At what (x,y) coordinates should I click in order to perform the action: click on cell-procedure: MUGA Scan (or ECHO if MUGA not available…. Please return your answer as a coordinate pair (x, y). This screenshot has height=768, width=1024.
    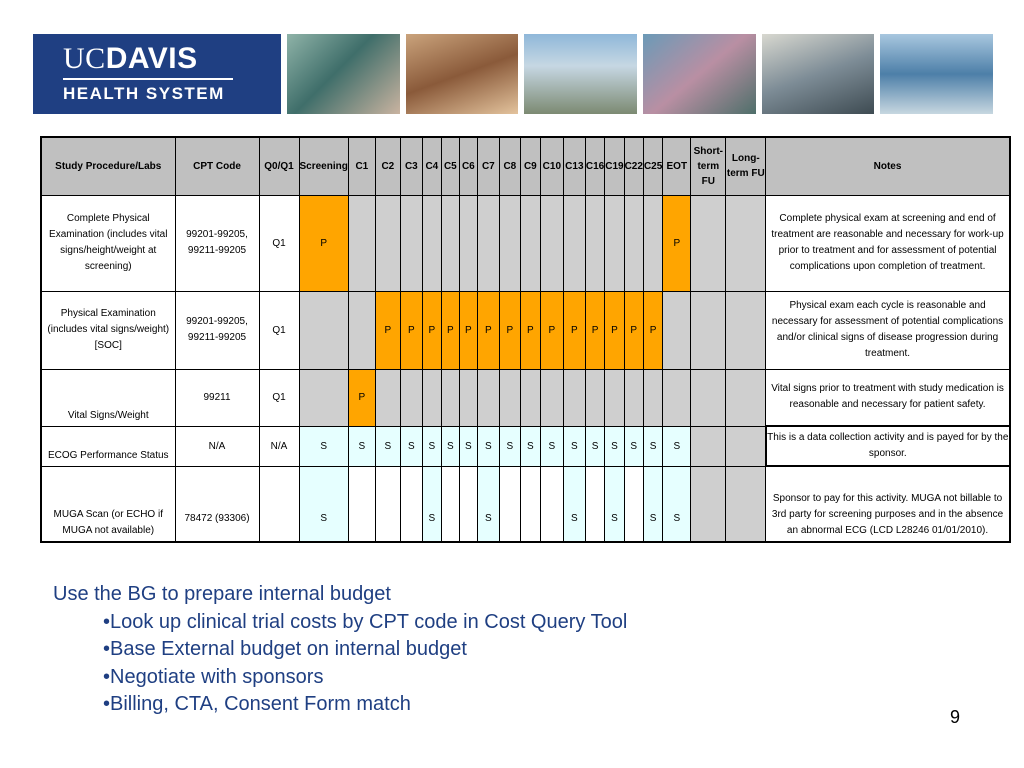
    Looking at the image, I should click on (108, 504).